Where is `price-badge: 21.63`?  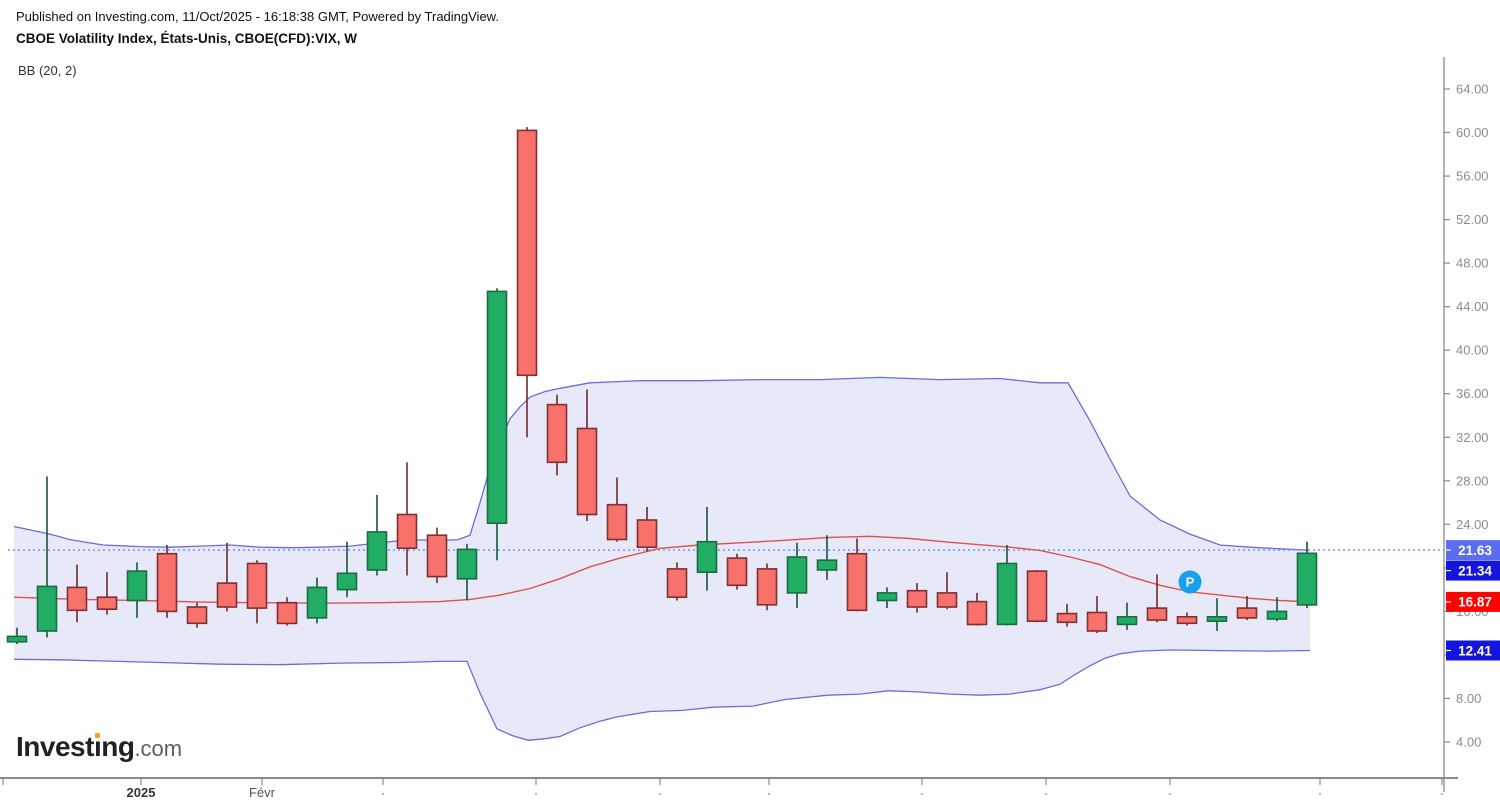 price-badge: 21.63 is located at coordinates (1473, 550).